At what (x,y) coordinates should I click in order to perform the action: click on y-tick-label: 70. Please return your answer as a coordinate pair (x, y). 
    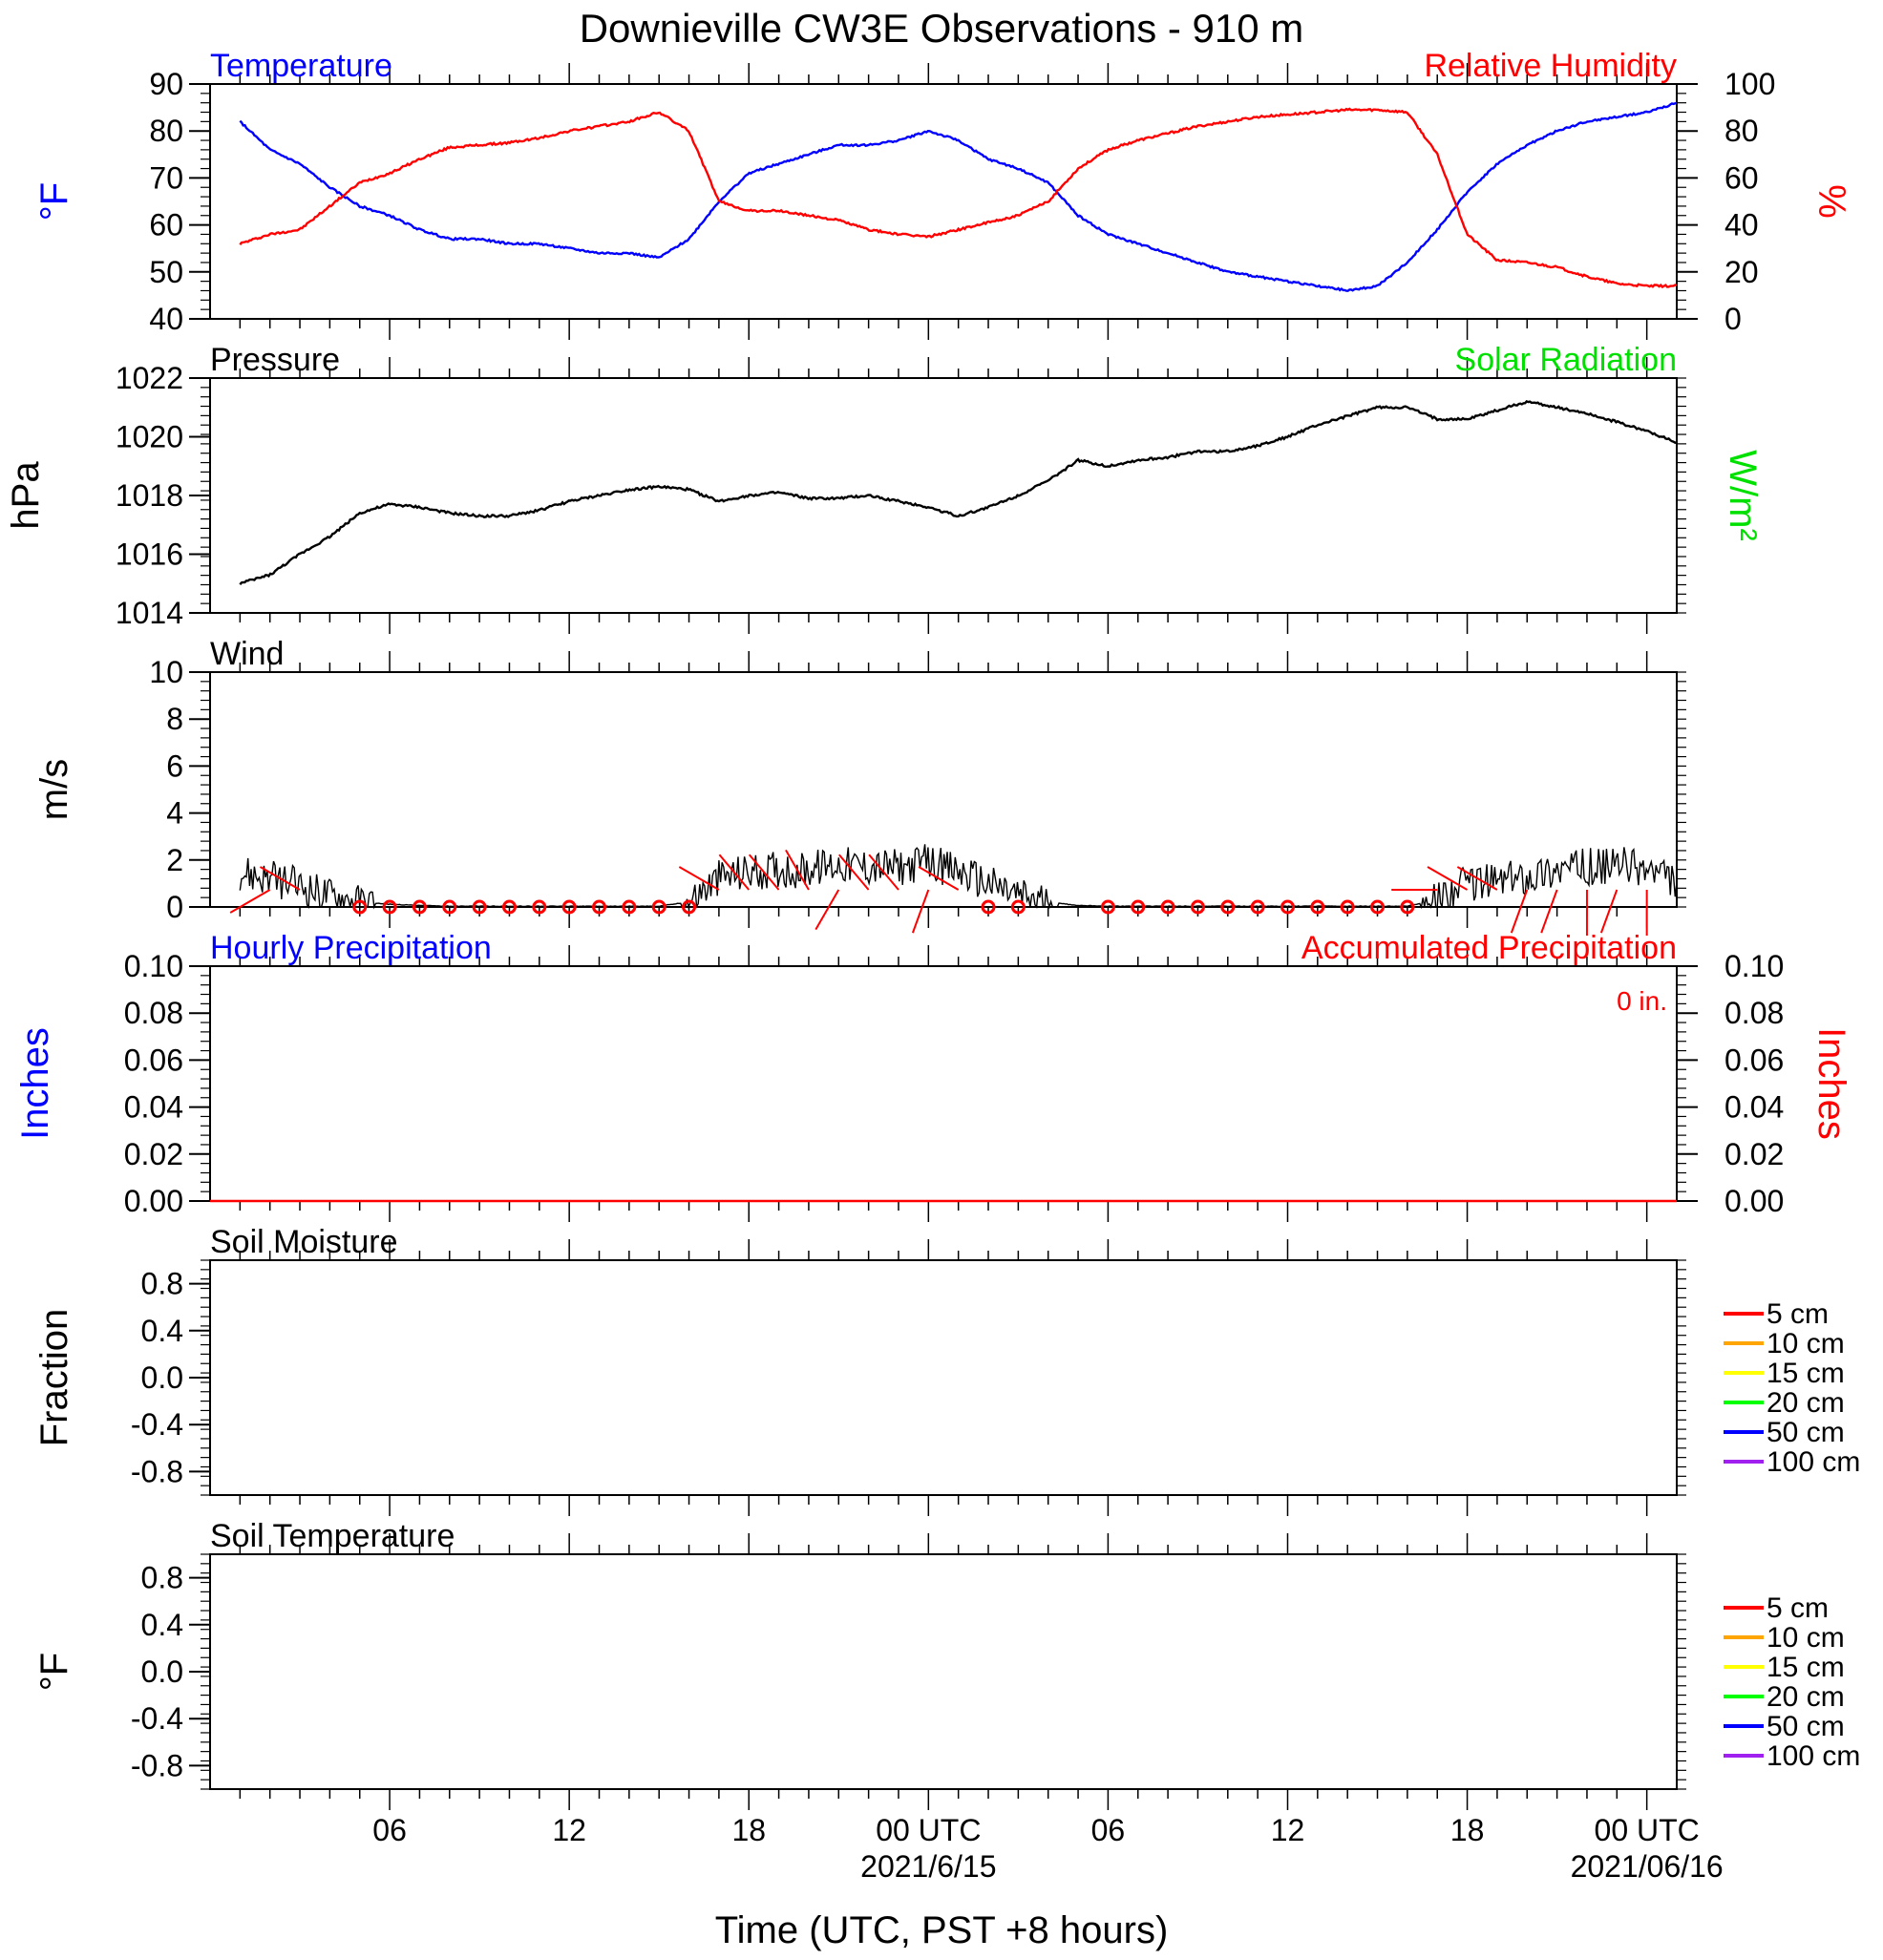
    Looking at the image, I should click on (166, 177).